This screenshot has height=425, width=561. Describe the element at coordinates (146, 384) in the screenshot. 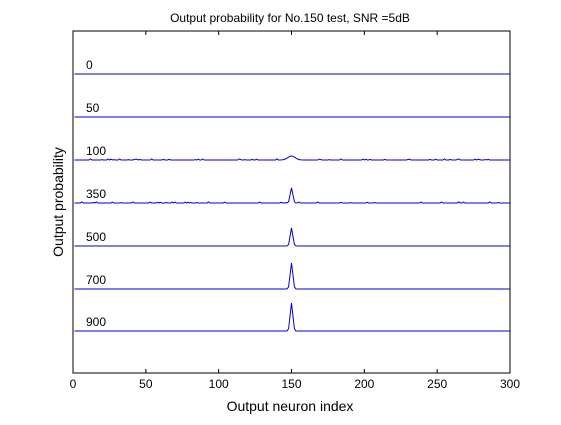

I see `x-tick-label-50: 50` at that location.